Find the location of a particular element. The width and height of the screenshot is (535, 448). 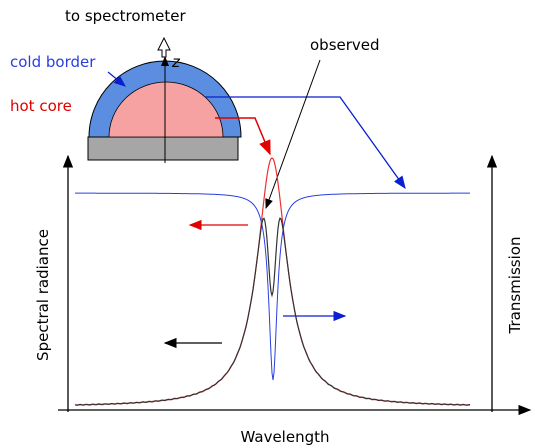

up-arrow is located at coordinates (164, 47).